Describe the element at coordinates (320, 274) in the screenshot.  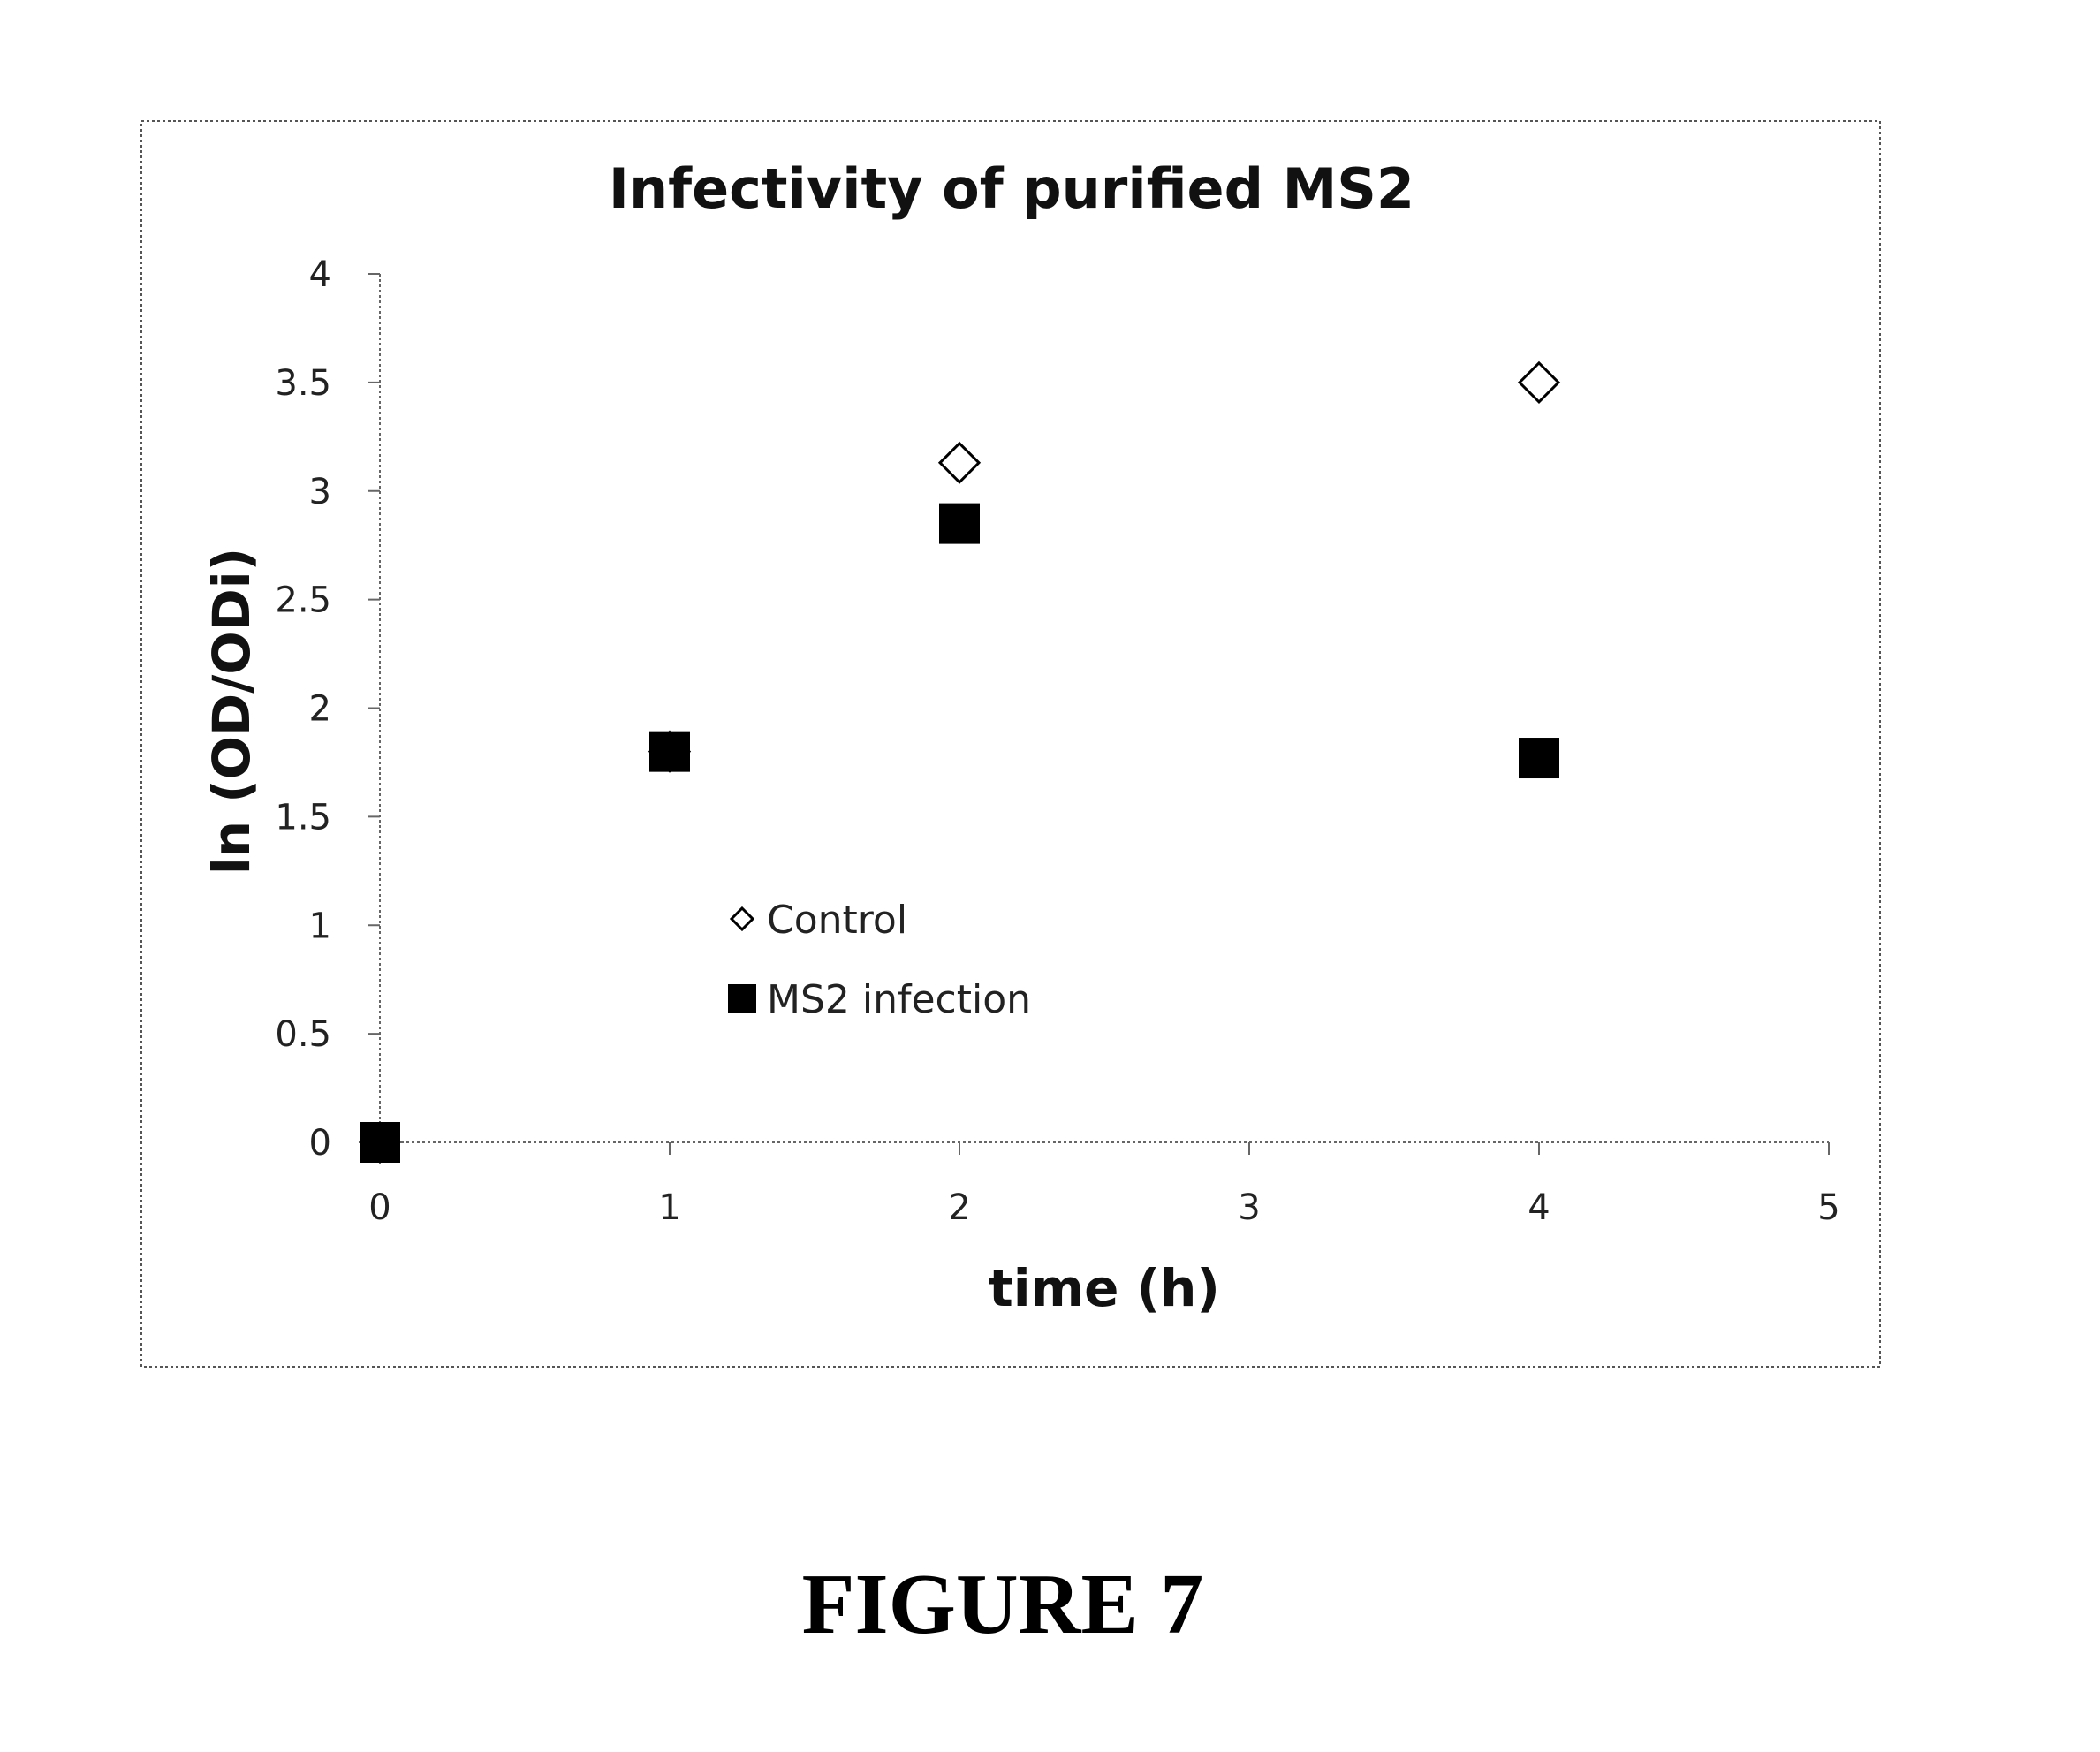
I see `y-tick-label: 4` at that location.